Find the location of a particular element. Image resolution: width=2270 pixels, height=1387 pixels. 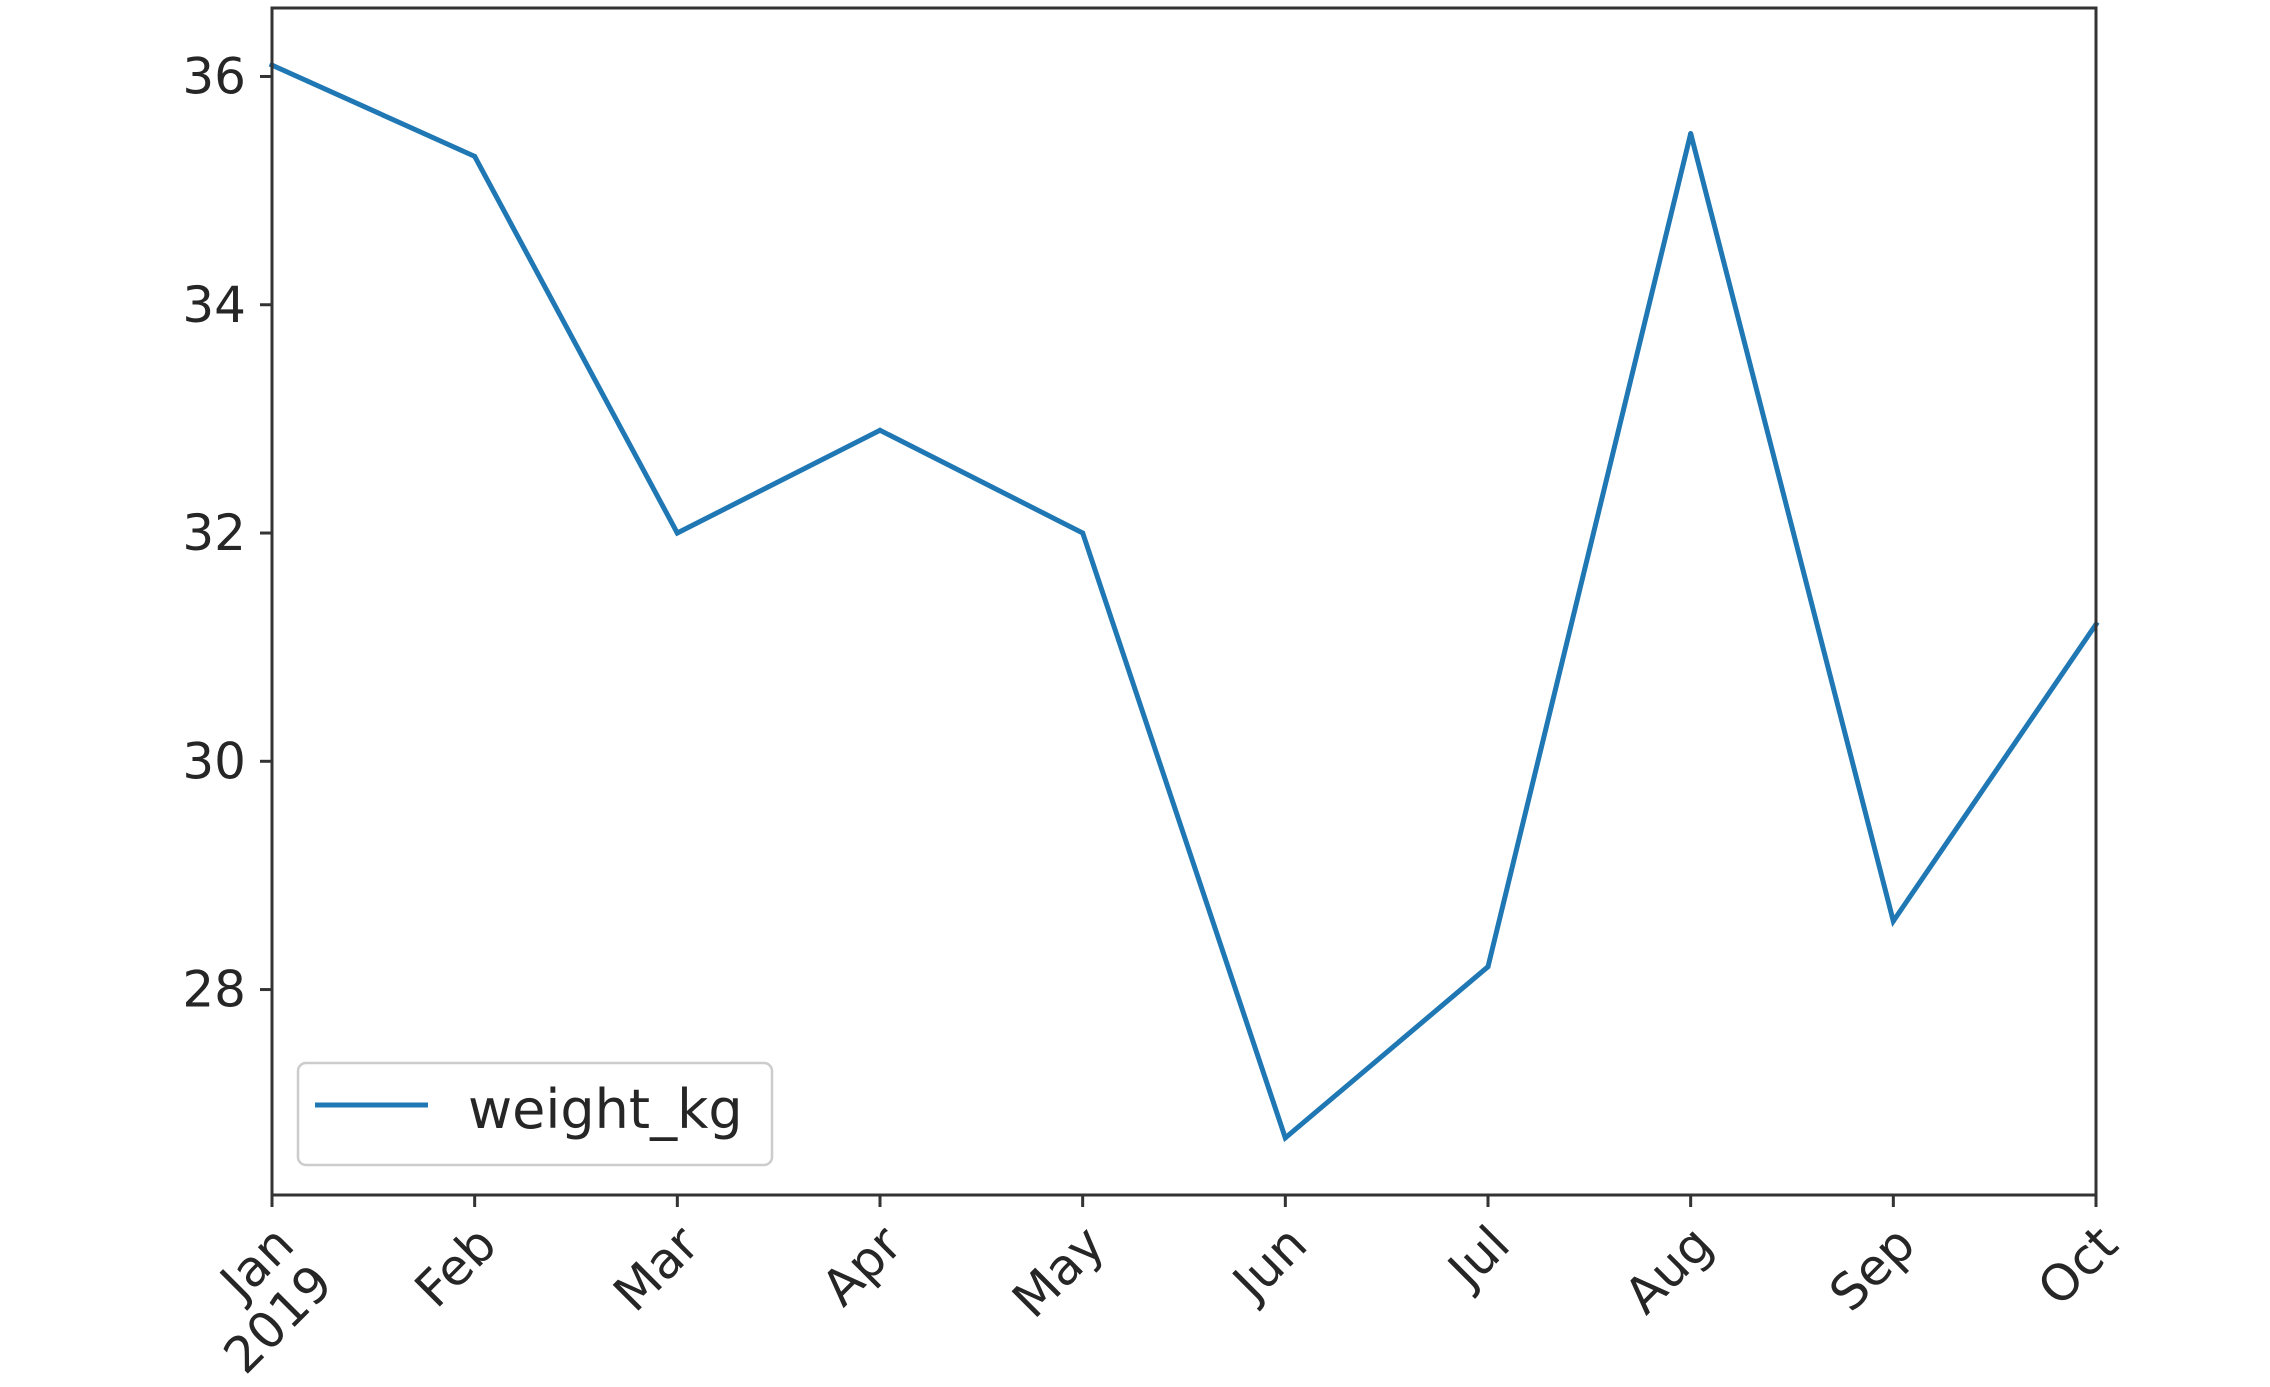

x-tick-label-3-line-0: Apr is located at coordinates (862, 1266).